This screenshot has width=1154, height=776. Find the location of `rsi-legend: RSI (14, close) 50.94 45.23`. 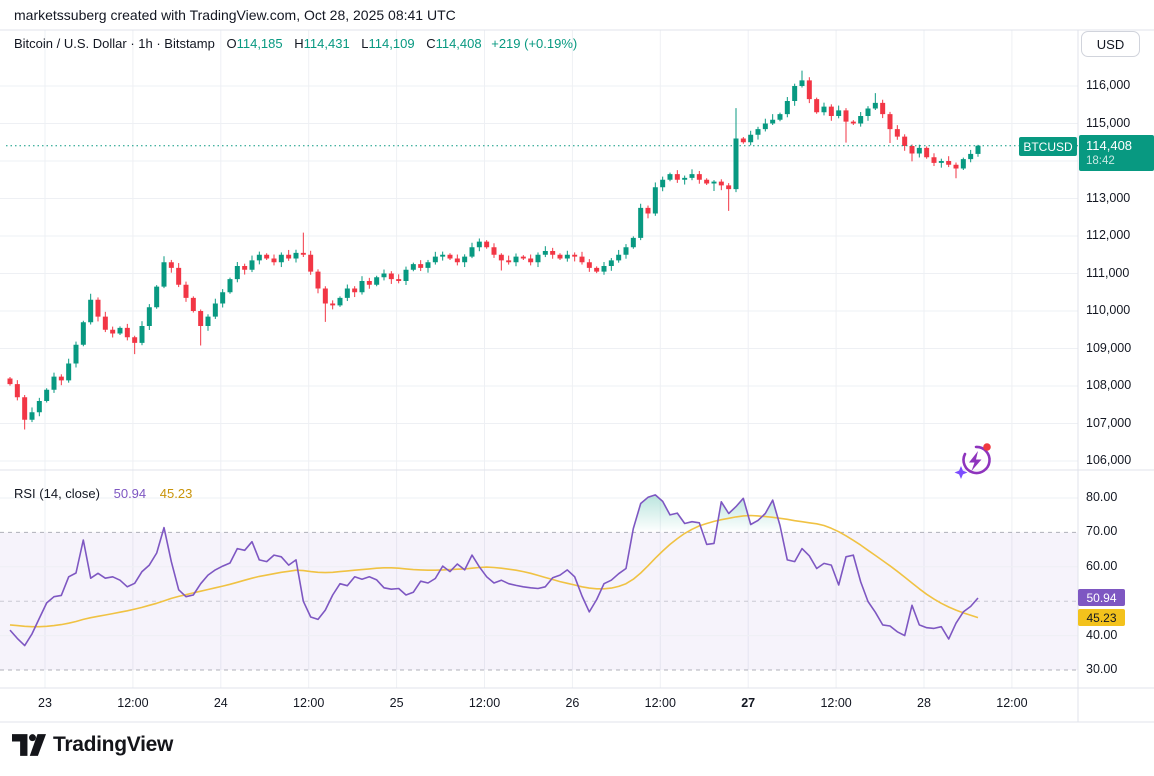

rsi-legend: RSI (14, close) 50.94 45.23 is located at coordinates (103, 493).